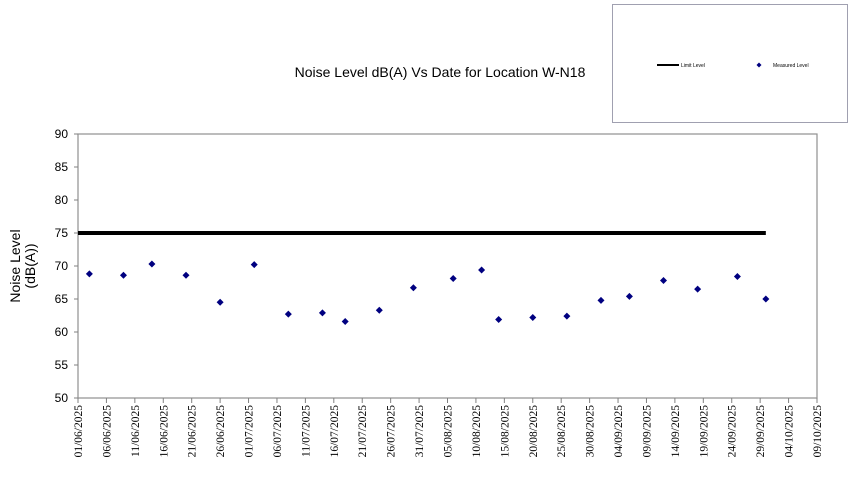  I want to click on x-tick-label: 30/08/2025, so click(591, 431).